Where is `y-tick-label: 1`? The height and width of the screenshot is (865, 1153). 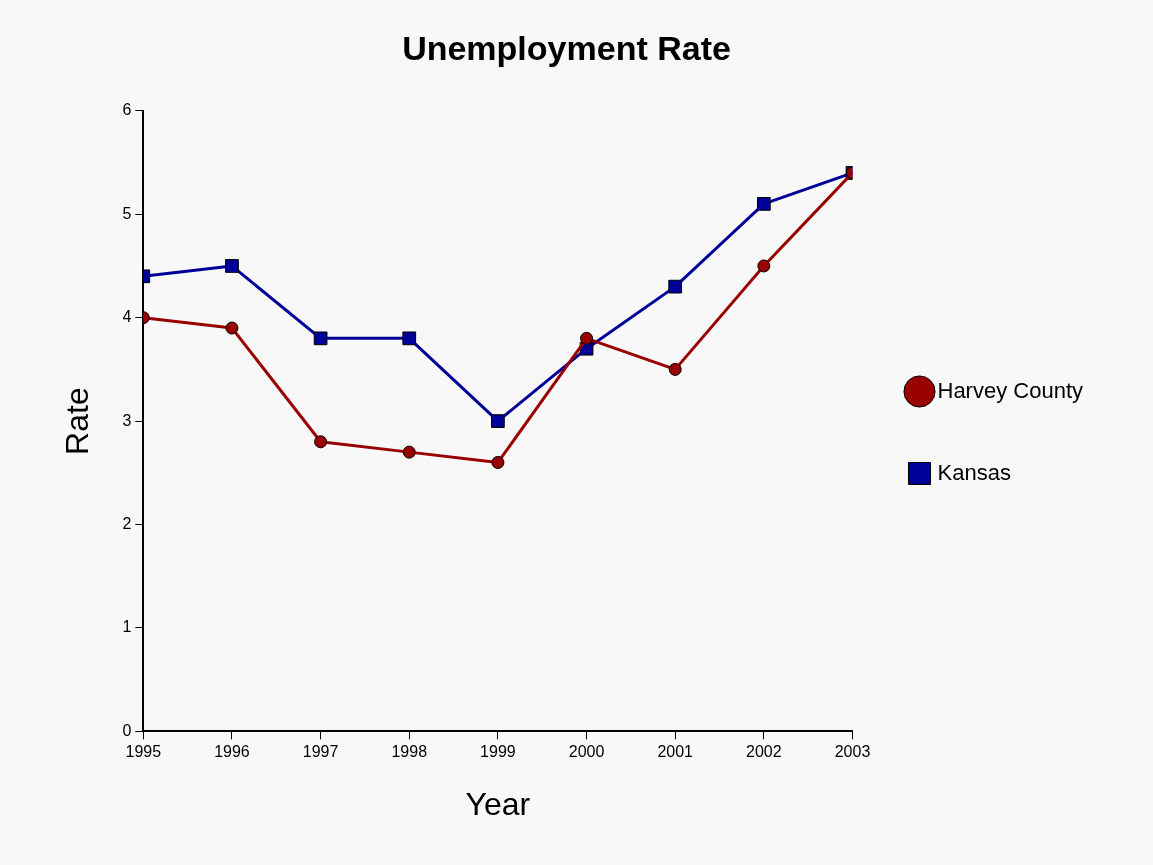
y-tick-label: 1 is located at coordinates (127, 627).